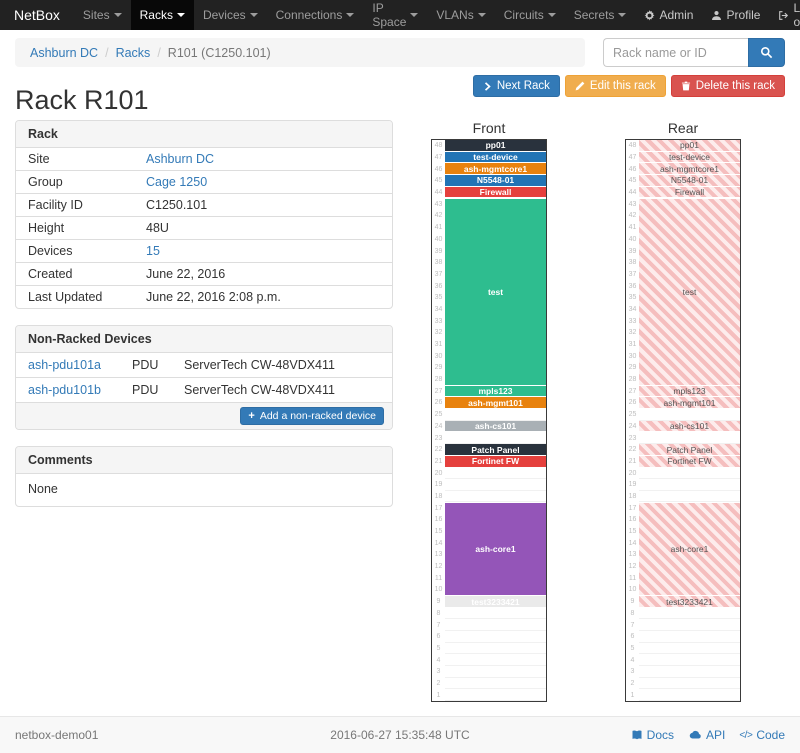 The image size is (800, 753). Describe the element at coordinates (632, 683) in the screenshot. I see `unit-number-2: 2` at that location.